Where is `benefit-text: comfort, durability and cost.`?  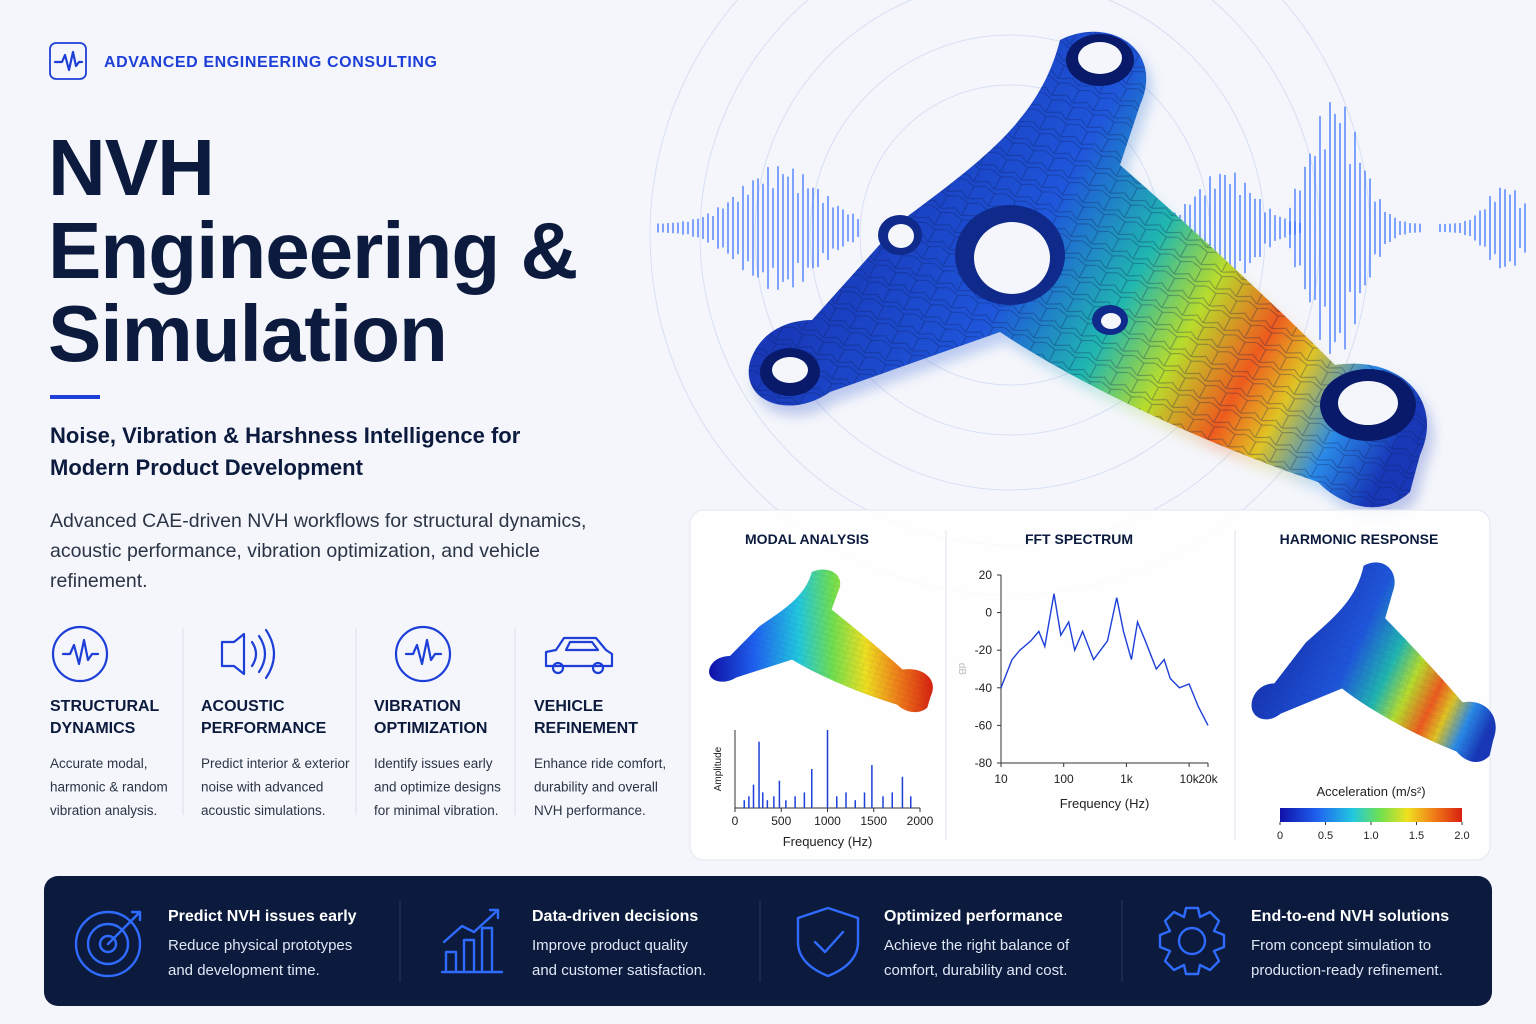
benefit-text: comfort, durability and cost. is located at coordinates (975, 970).